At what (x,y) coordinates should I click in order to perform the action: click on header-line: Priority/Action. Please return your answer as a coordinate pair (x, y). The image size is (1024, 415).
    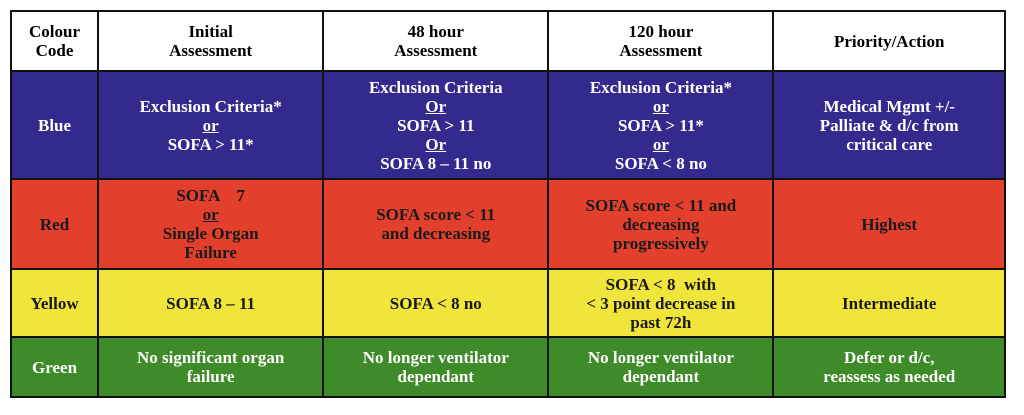
    Looking at the image, I should click on (889, 41).